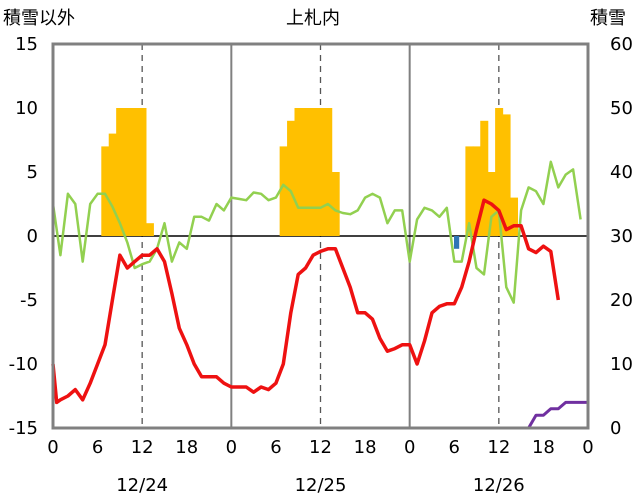  What do you see at coordinates (365, 447) in the screenshot?
I see `x-tick-7: 18` at bounding box center [365, 447].